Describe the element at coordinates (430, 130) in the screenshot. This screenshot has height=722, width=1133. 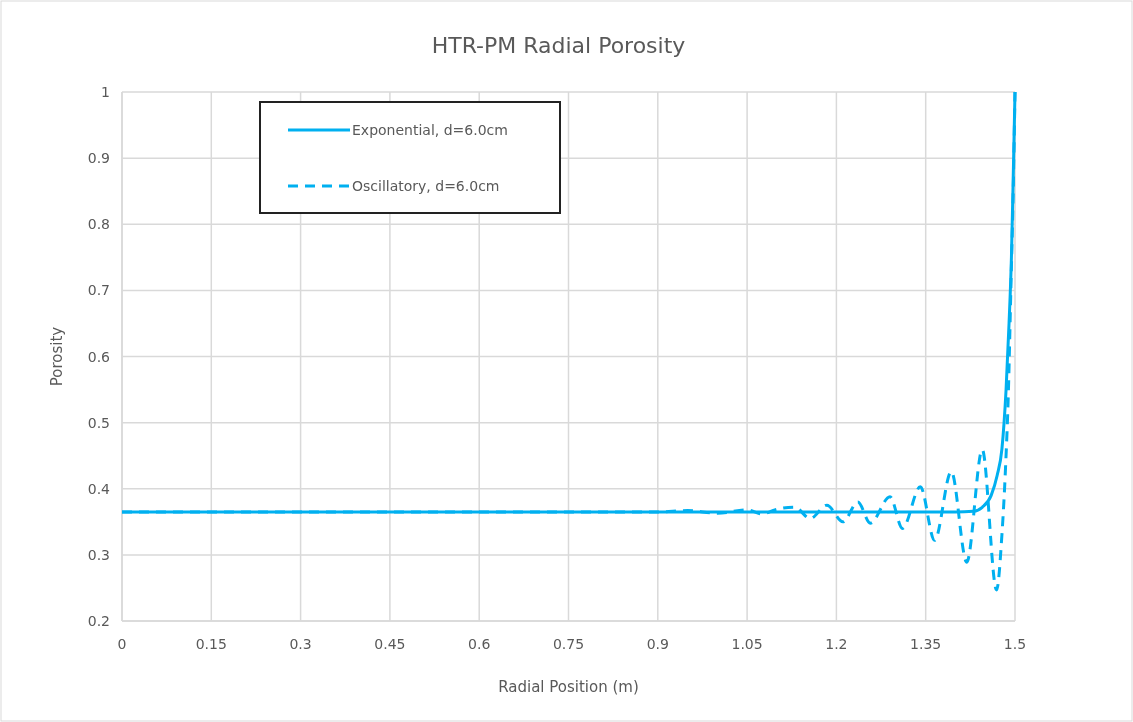
I see `legend-label: Exponential, d=6.0cm` at that location.